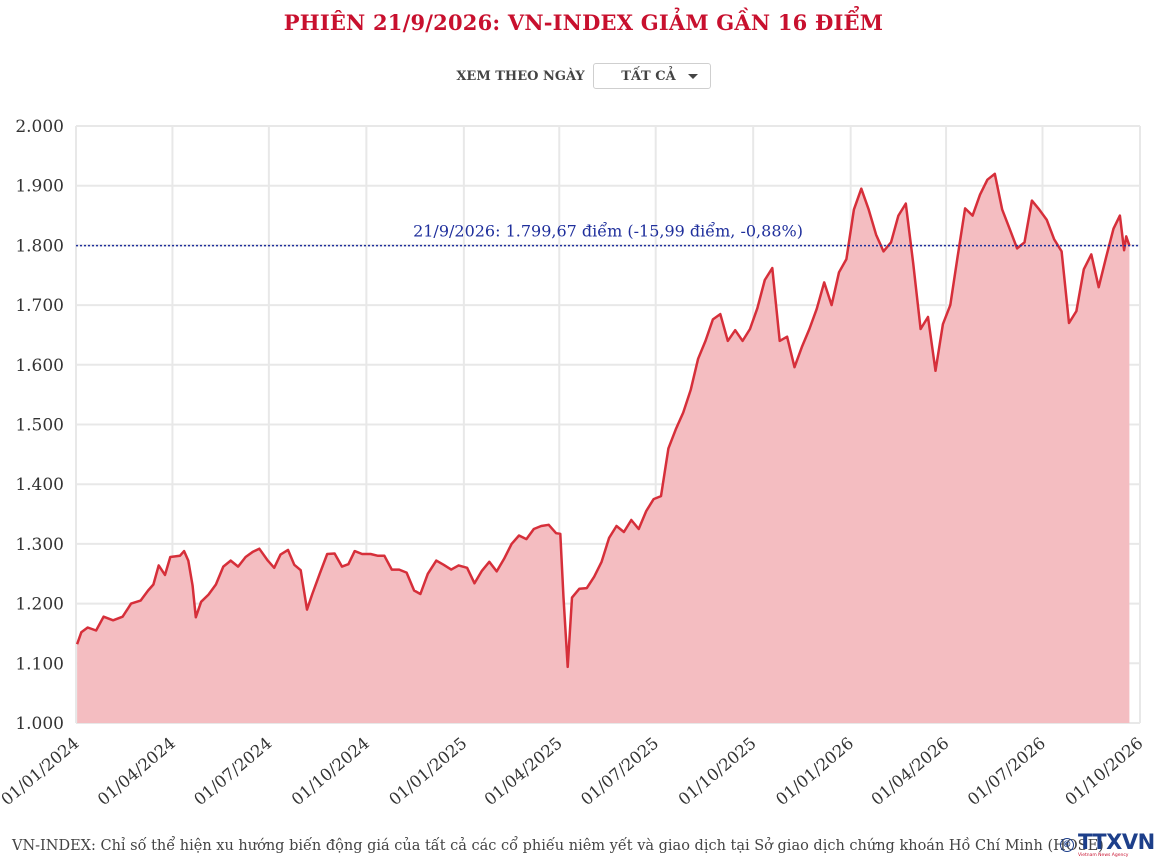 This screenshot has height=862, width=1167. I want to click on x-tick-label: 01/04/2026, so click(910, 772).